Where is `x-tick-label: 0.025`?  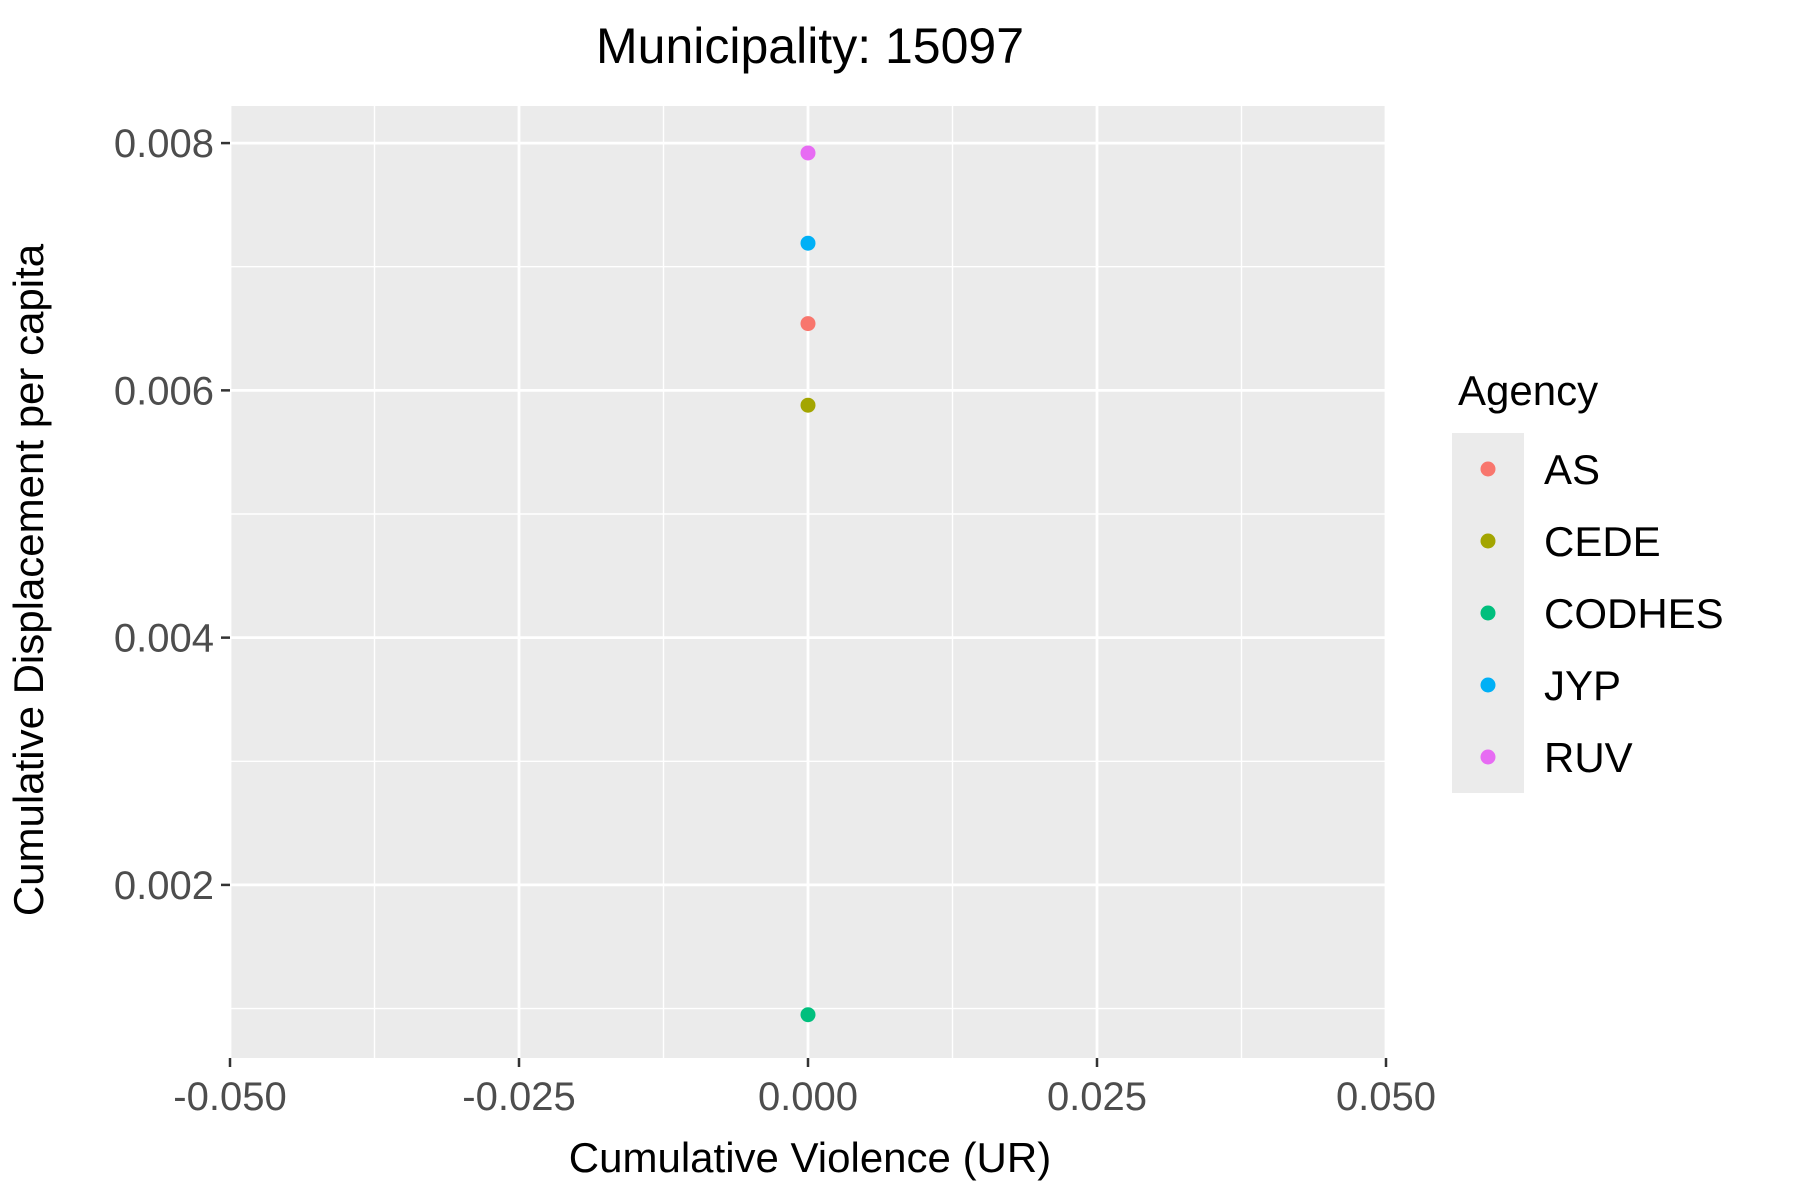 x-tick-label: 0.025 is located at coordinates (1097, 1097).